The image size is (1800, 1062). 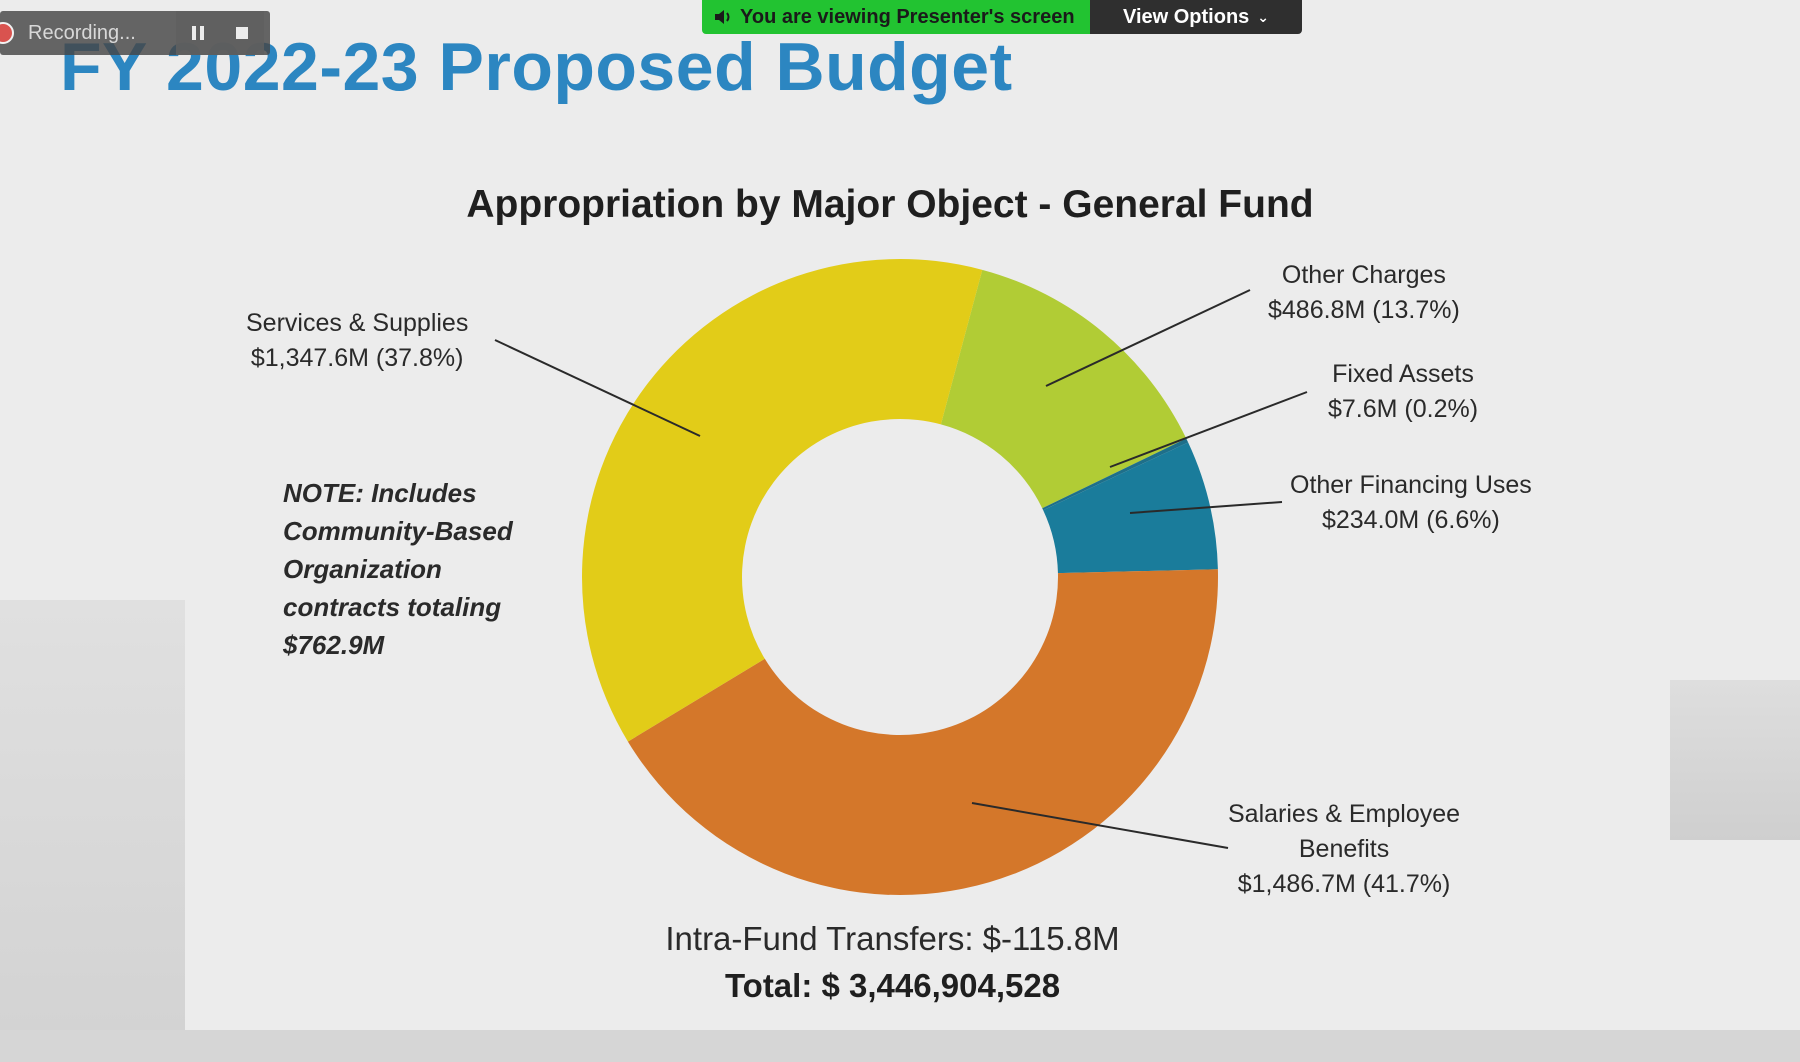 I want to click on slice-salaries-employee-benefits, so click(x=922, y=732).